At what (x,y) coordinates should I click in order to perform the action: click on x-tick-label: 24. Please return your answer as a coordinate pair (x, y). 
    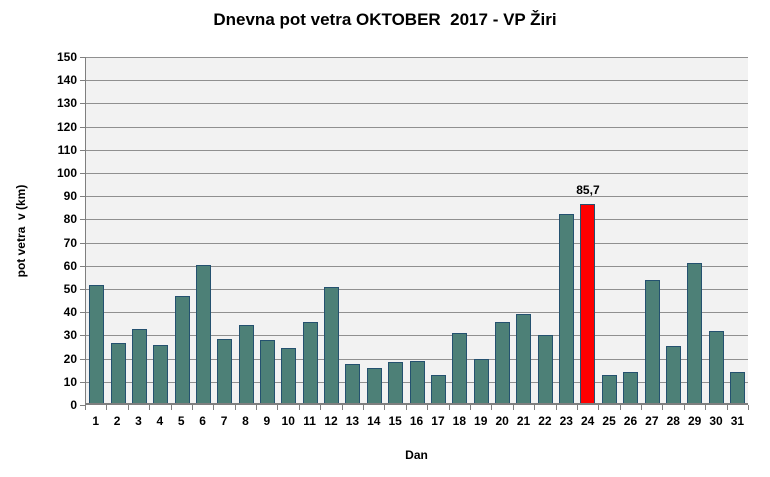
    Looking at the image, I should click on (588, 421).